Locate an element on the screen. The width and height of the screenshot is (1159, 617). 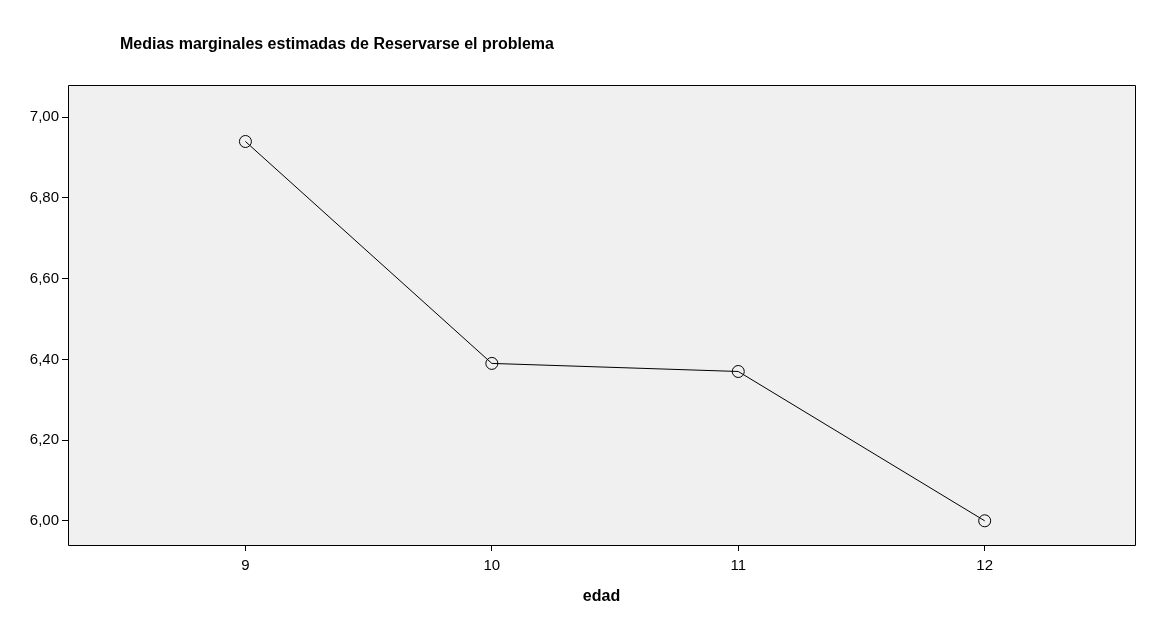
x-tick-label: 11 is located at coordinates (738, 565).